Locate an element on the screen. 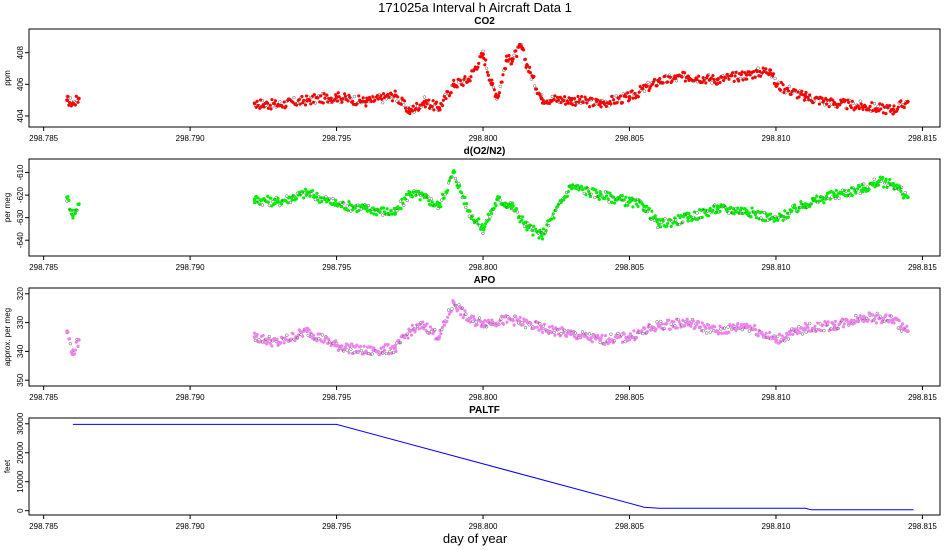 The width and height of the screenshot is (950, 550). paltf-x-tick-label: 298.805 is located at coordinates (629, 526).